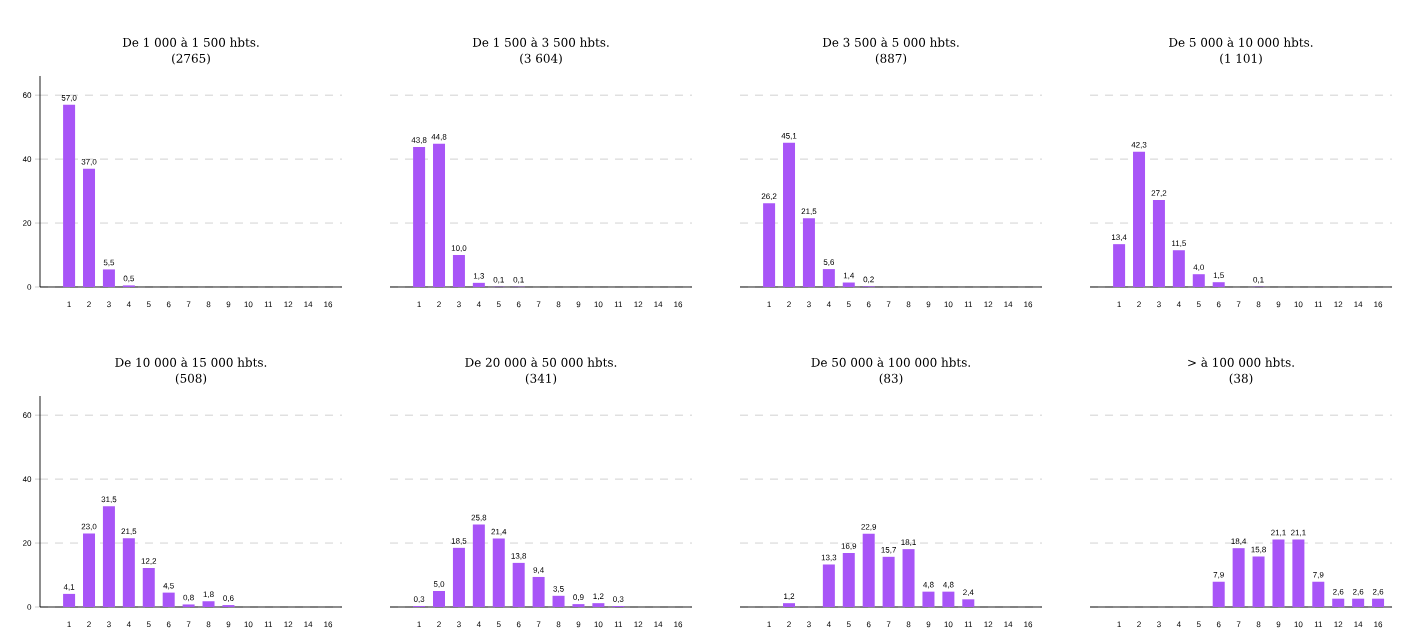 This screenshot has height=633, width=1406. I want to click on chart-subtitle: (508), so click(191, 379).